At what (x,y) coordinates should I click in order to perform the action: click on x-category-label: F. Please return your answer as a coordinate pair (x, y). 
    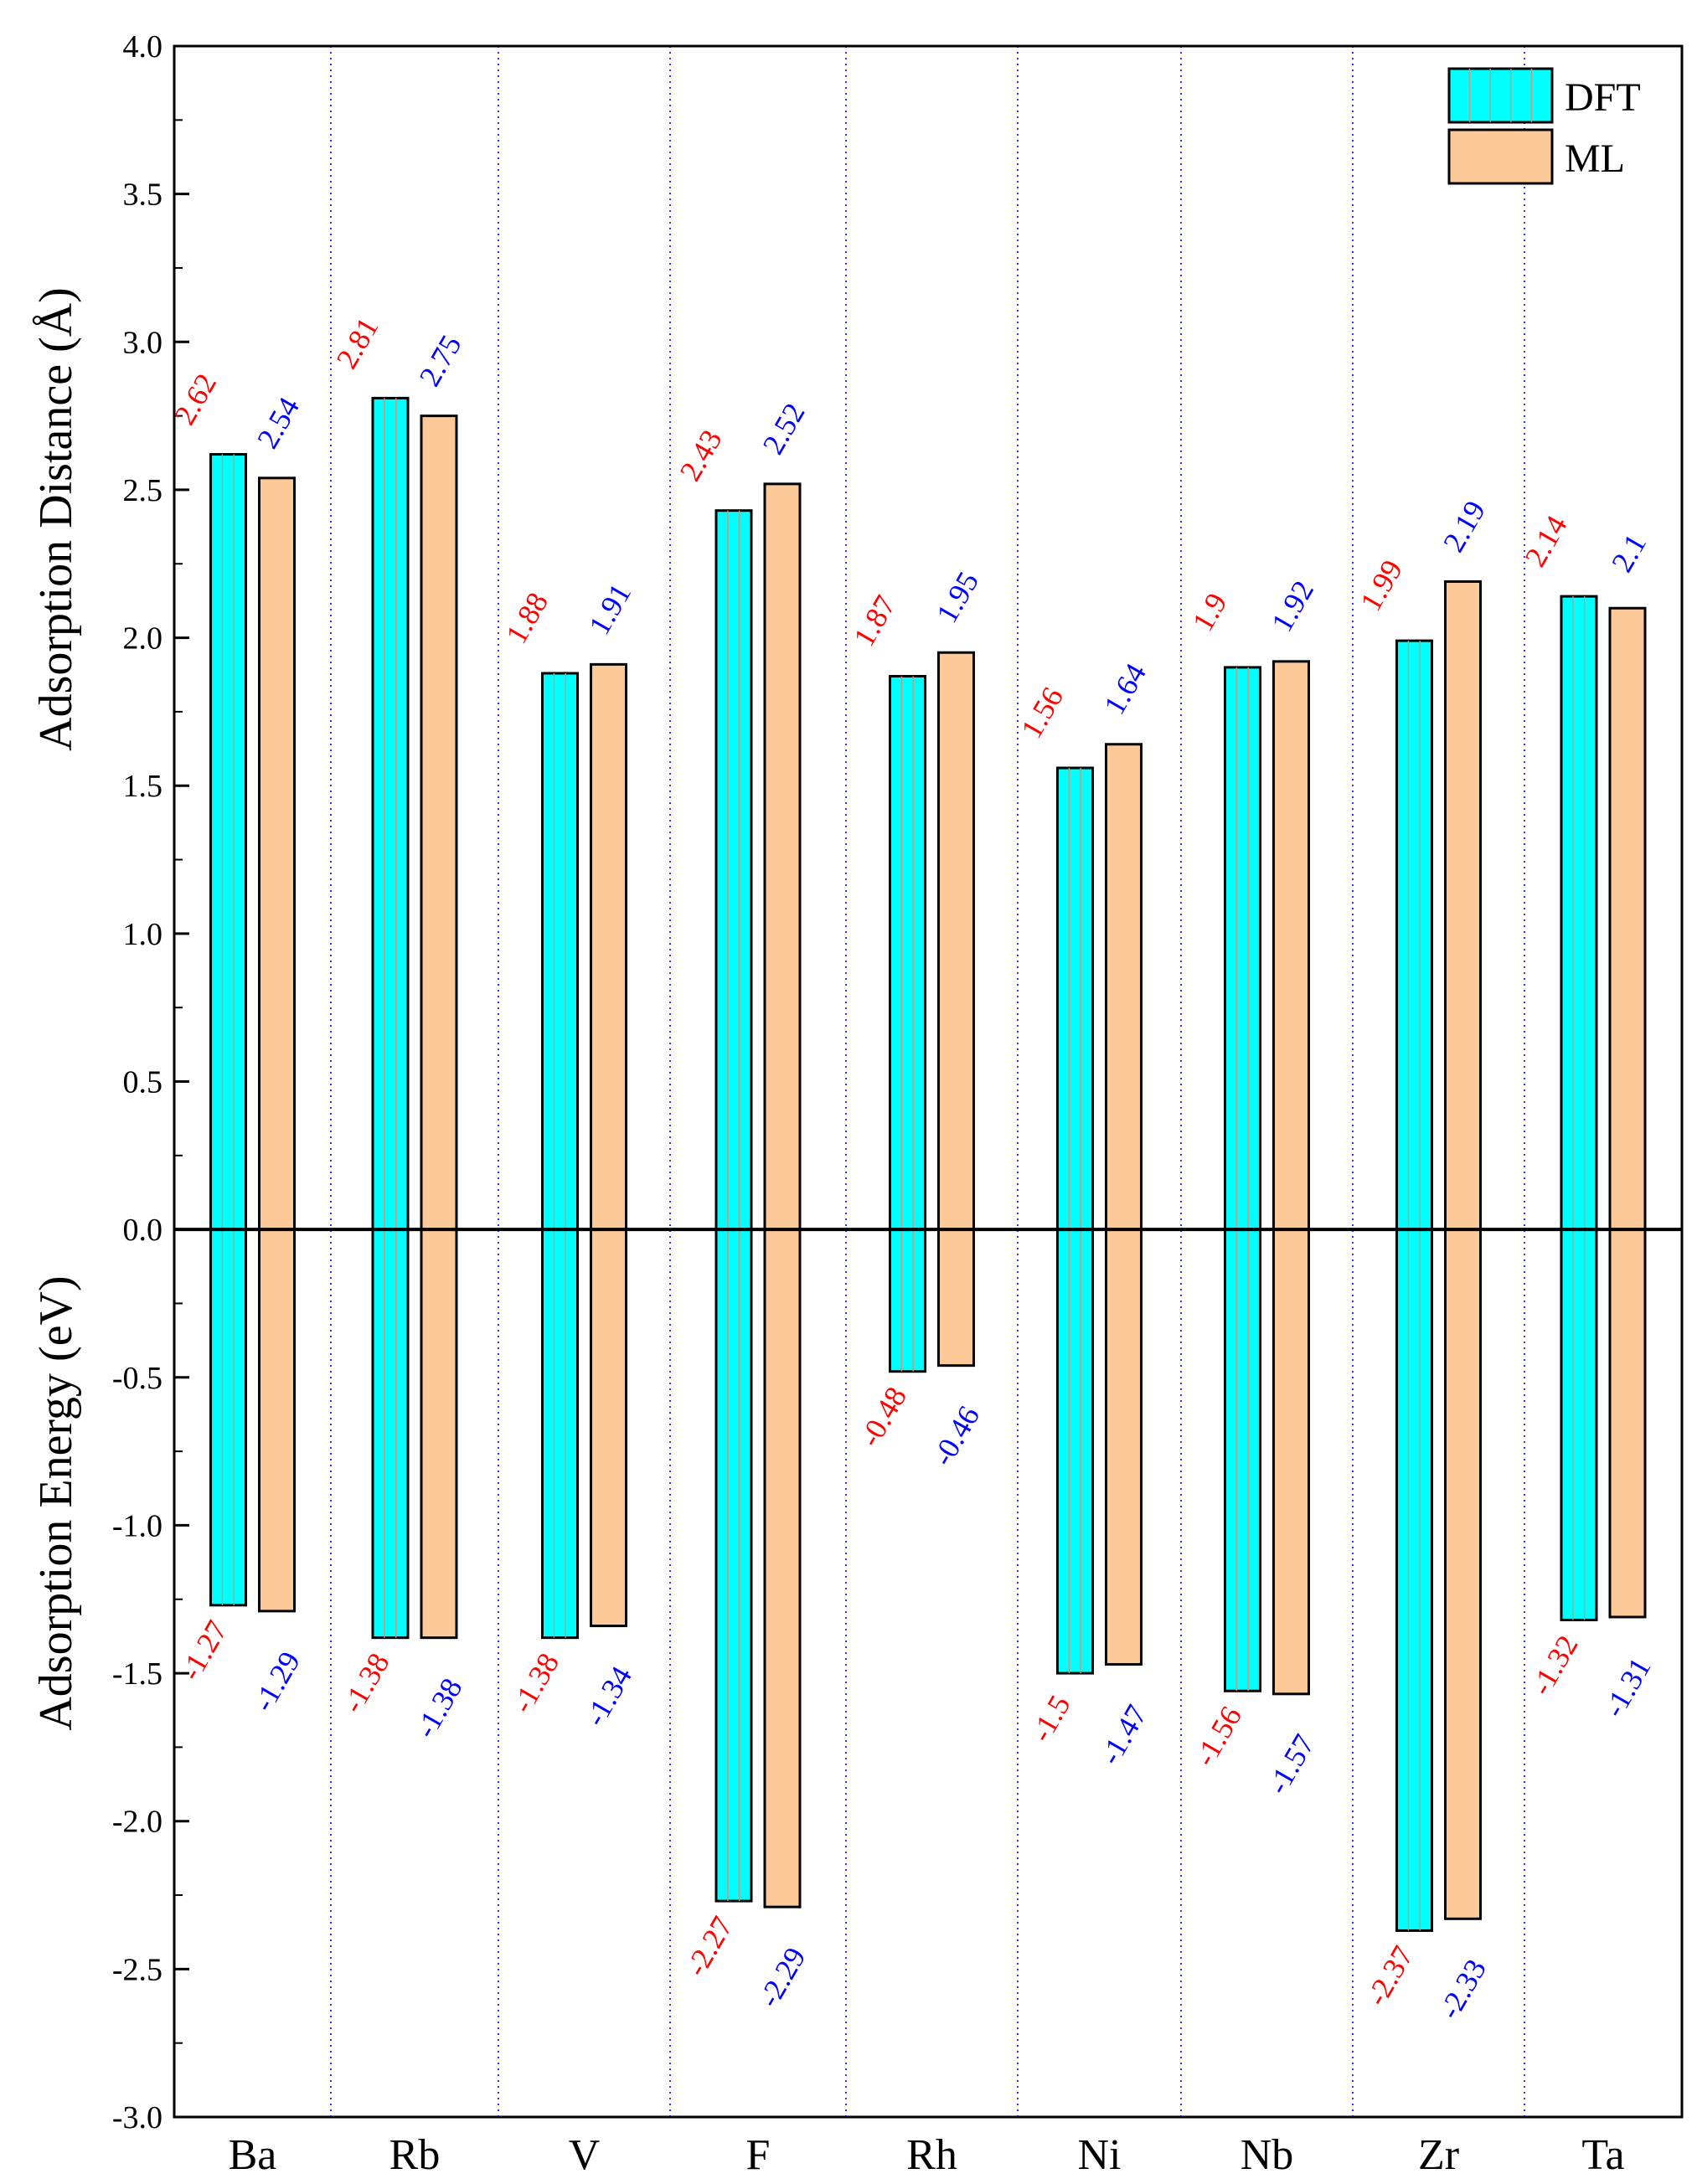
    Looking at the image, I should click on (758, 2155).